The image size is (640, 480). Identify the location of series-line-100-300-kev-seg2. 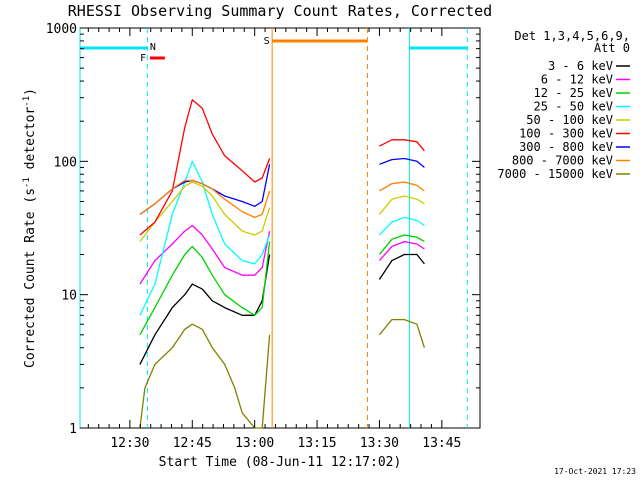
(402, 145).